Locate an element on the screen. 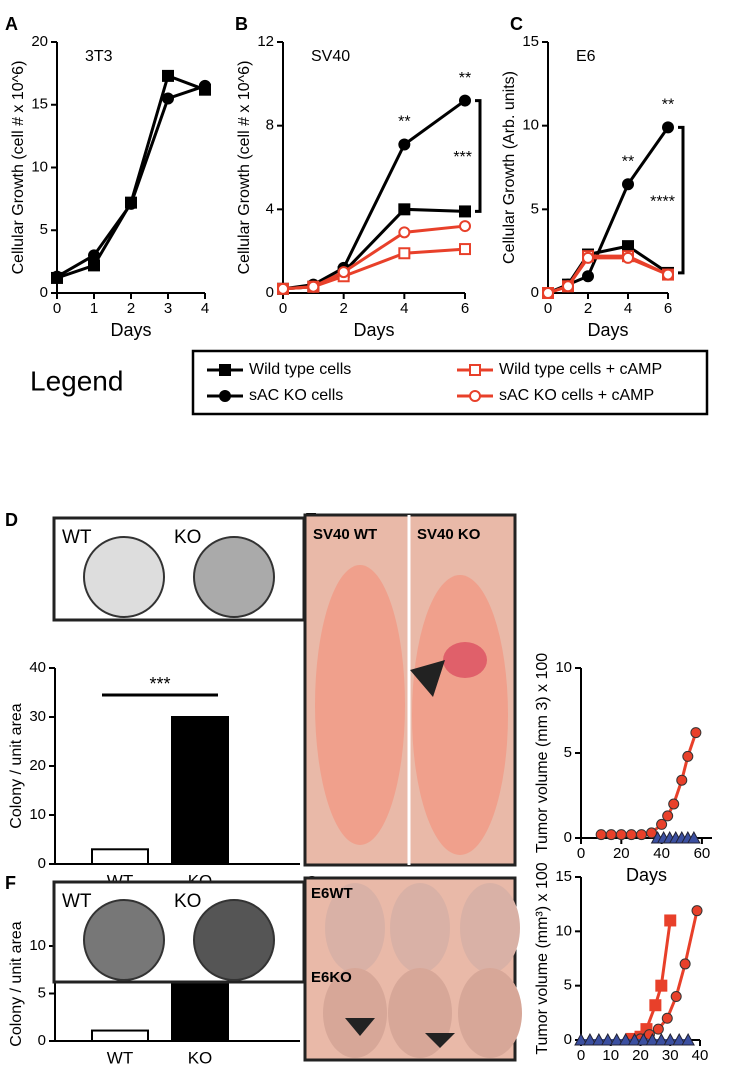 The image size is (736, 1068). x-tick-label: 40 is located at coordinates (700, 1055).